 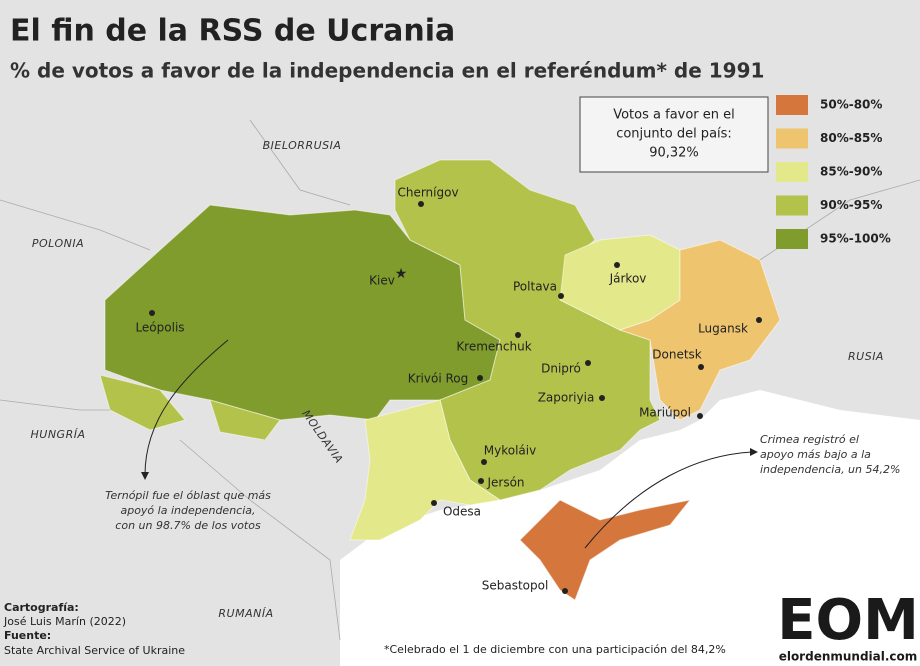 I want to click on city-label: Donetsk, so click(x=677, y=355).